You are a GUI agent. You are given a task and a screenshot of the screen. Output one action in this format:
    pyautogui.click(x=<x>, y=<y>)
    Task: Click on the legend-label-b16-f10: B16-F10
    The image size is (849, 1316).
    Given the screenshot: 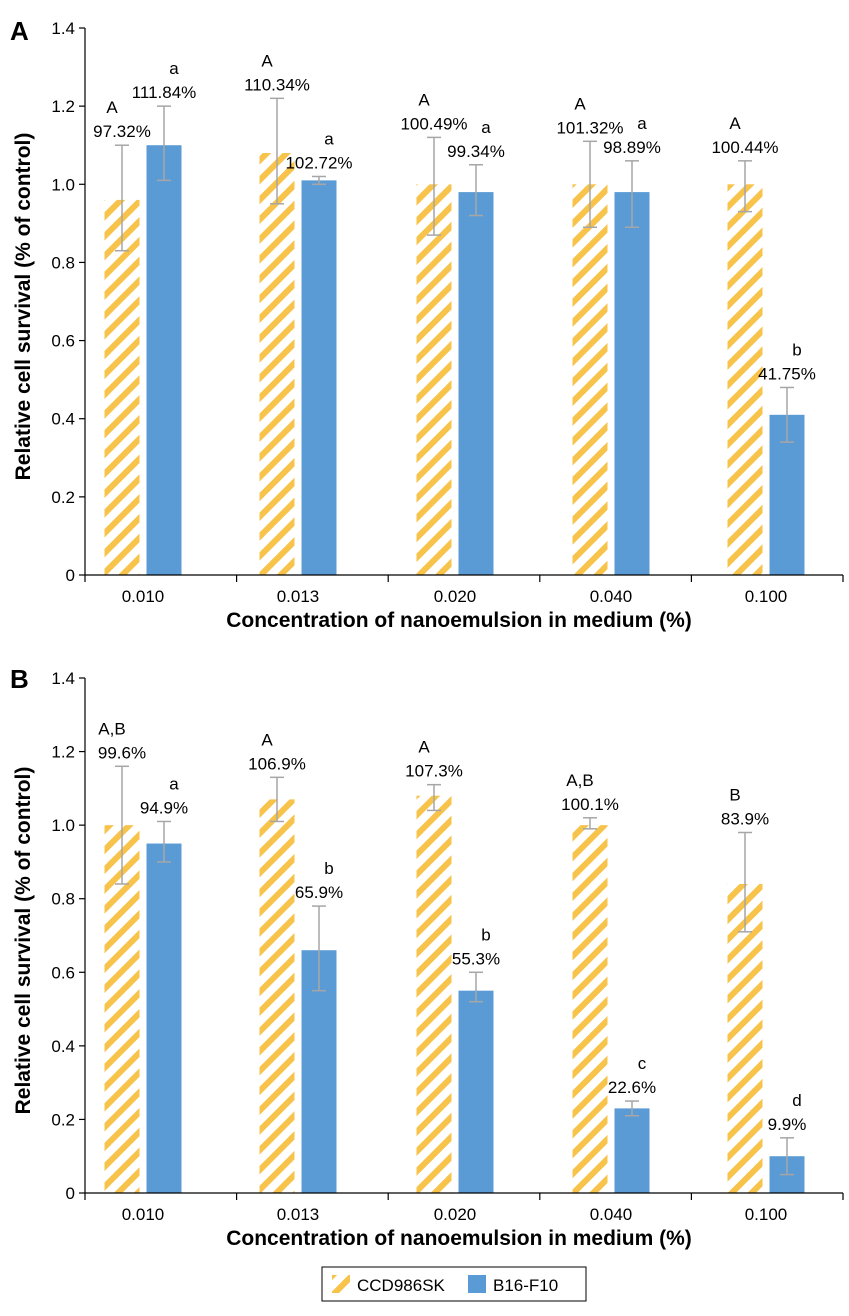 What is the action you would take?
    pyautogui.click(x=525, y=1285)
    